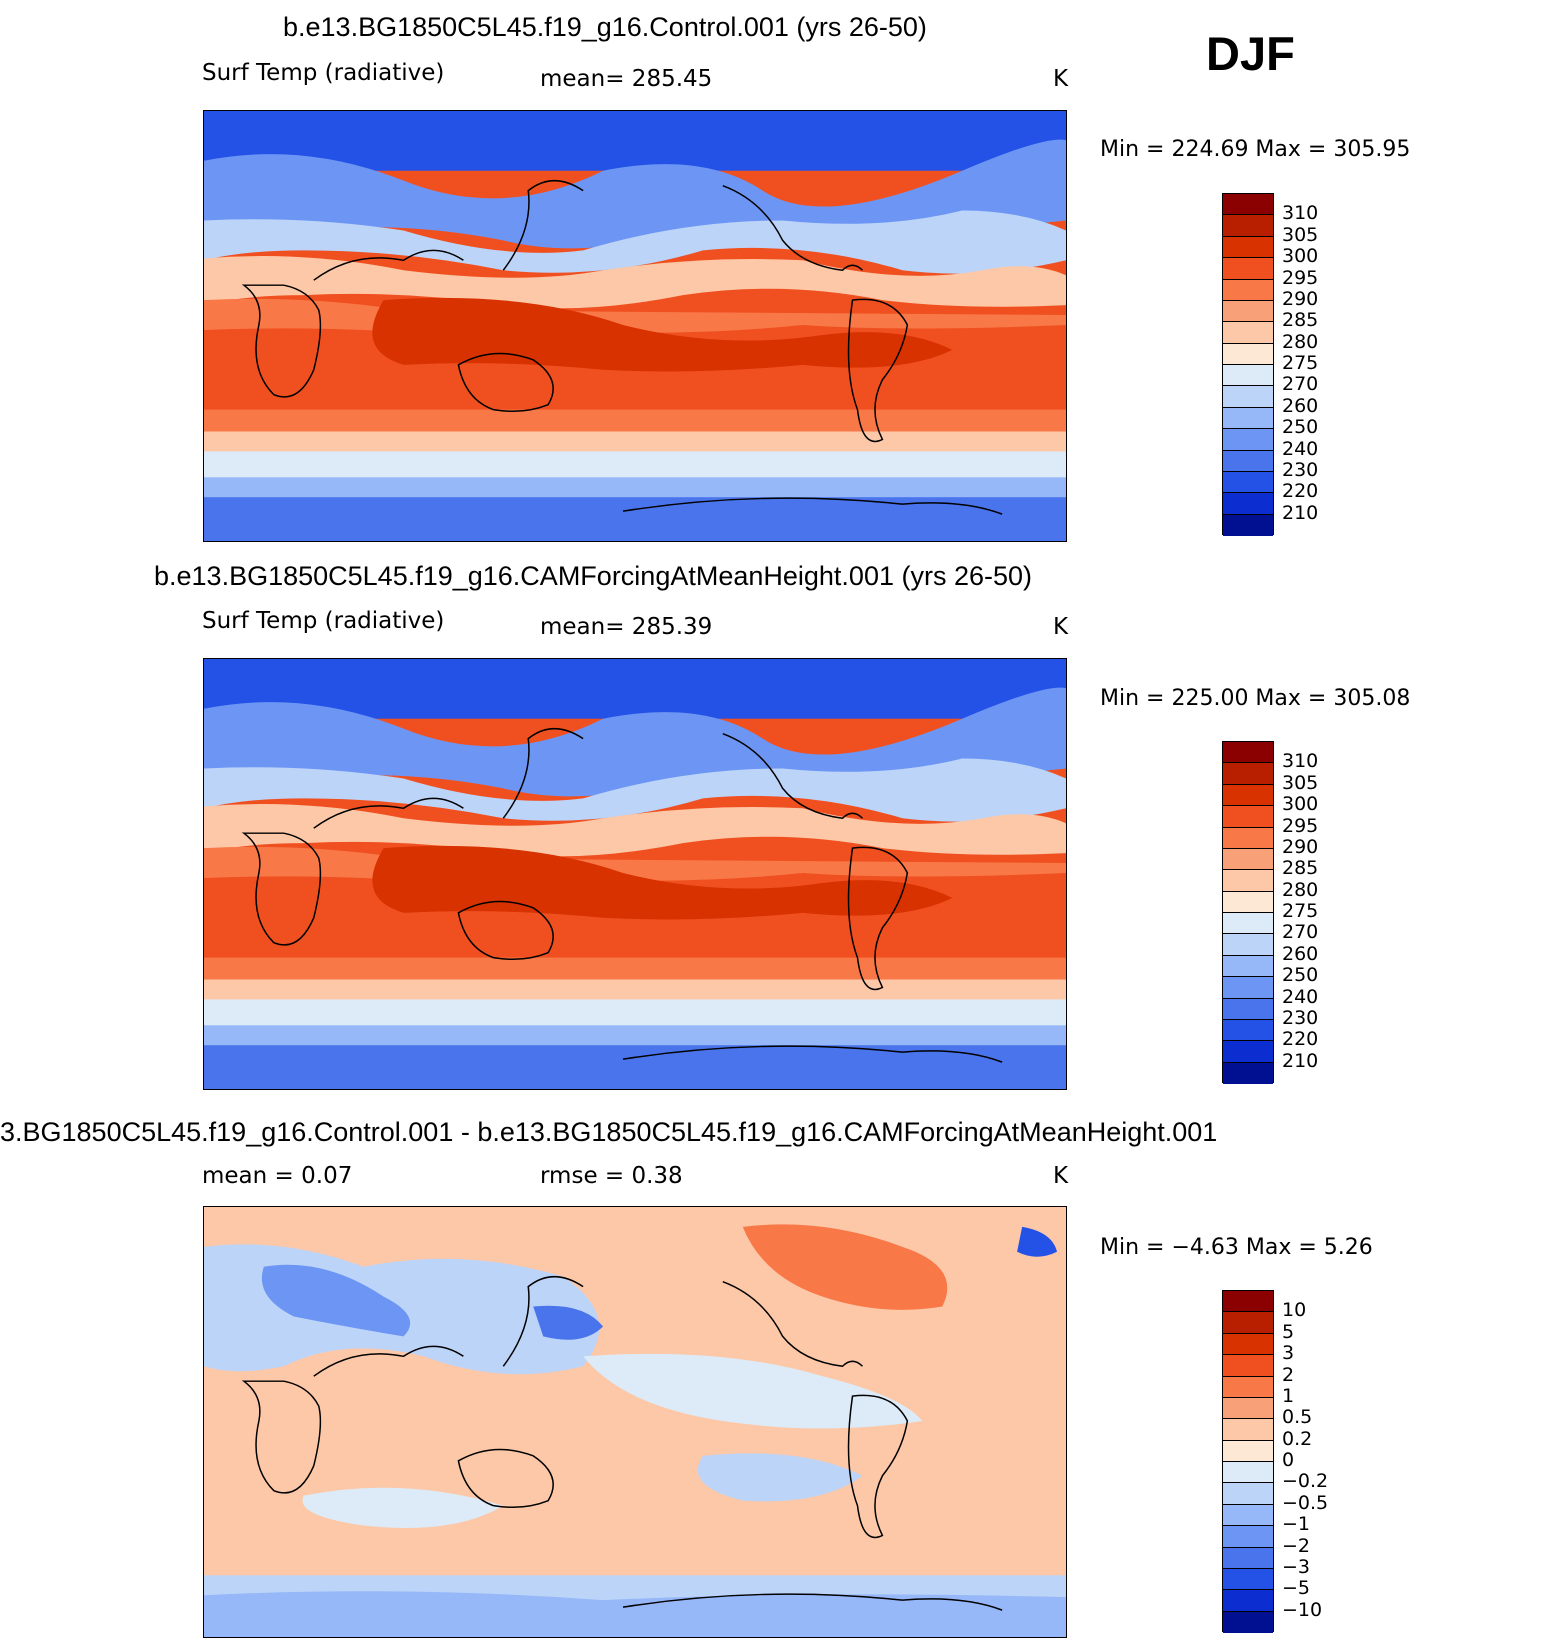  What do you see at coordinates (1288, 1374) in the screenshot?
I see `colorbar-tick-label: 2` at bounding box center [1288, 1374].